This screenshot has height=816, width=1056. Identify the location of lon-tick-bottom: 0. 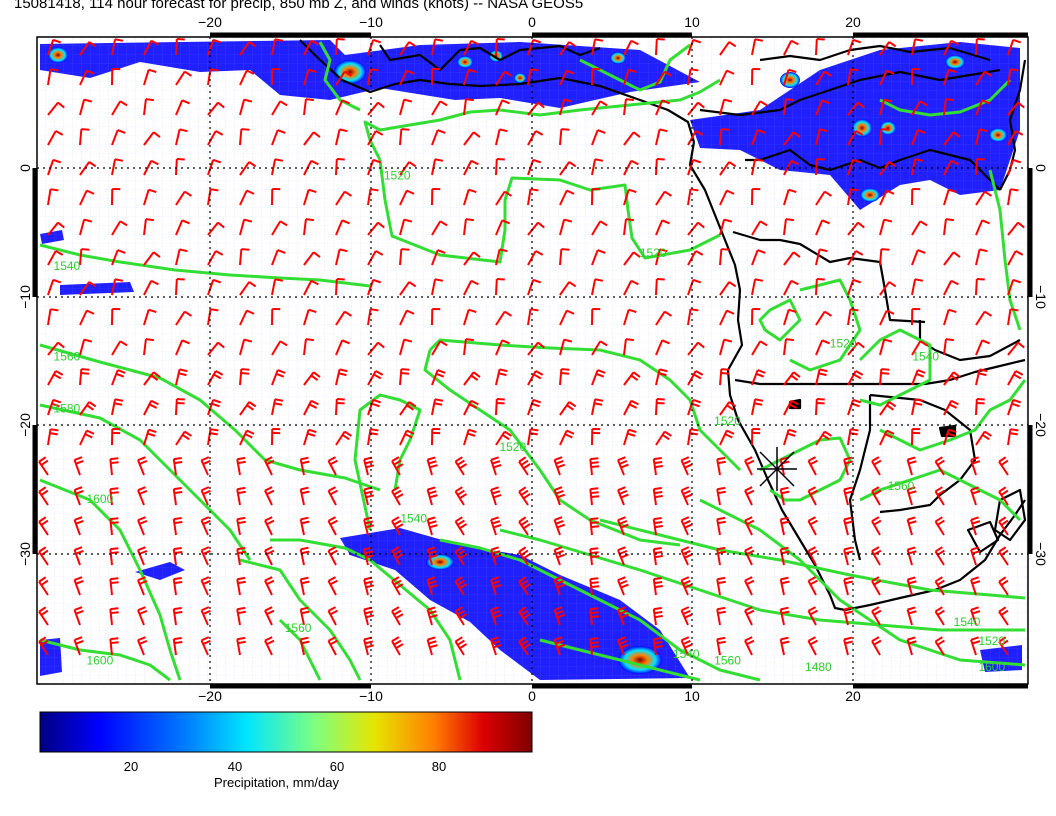
(532, 696).